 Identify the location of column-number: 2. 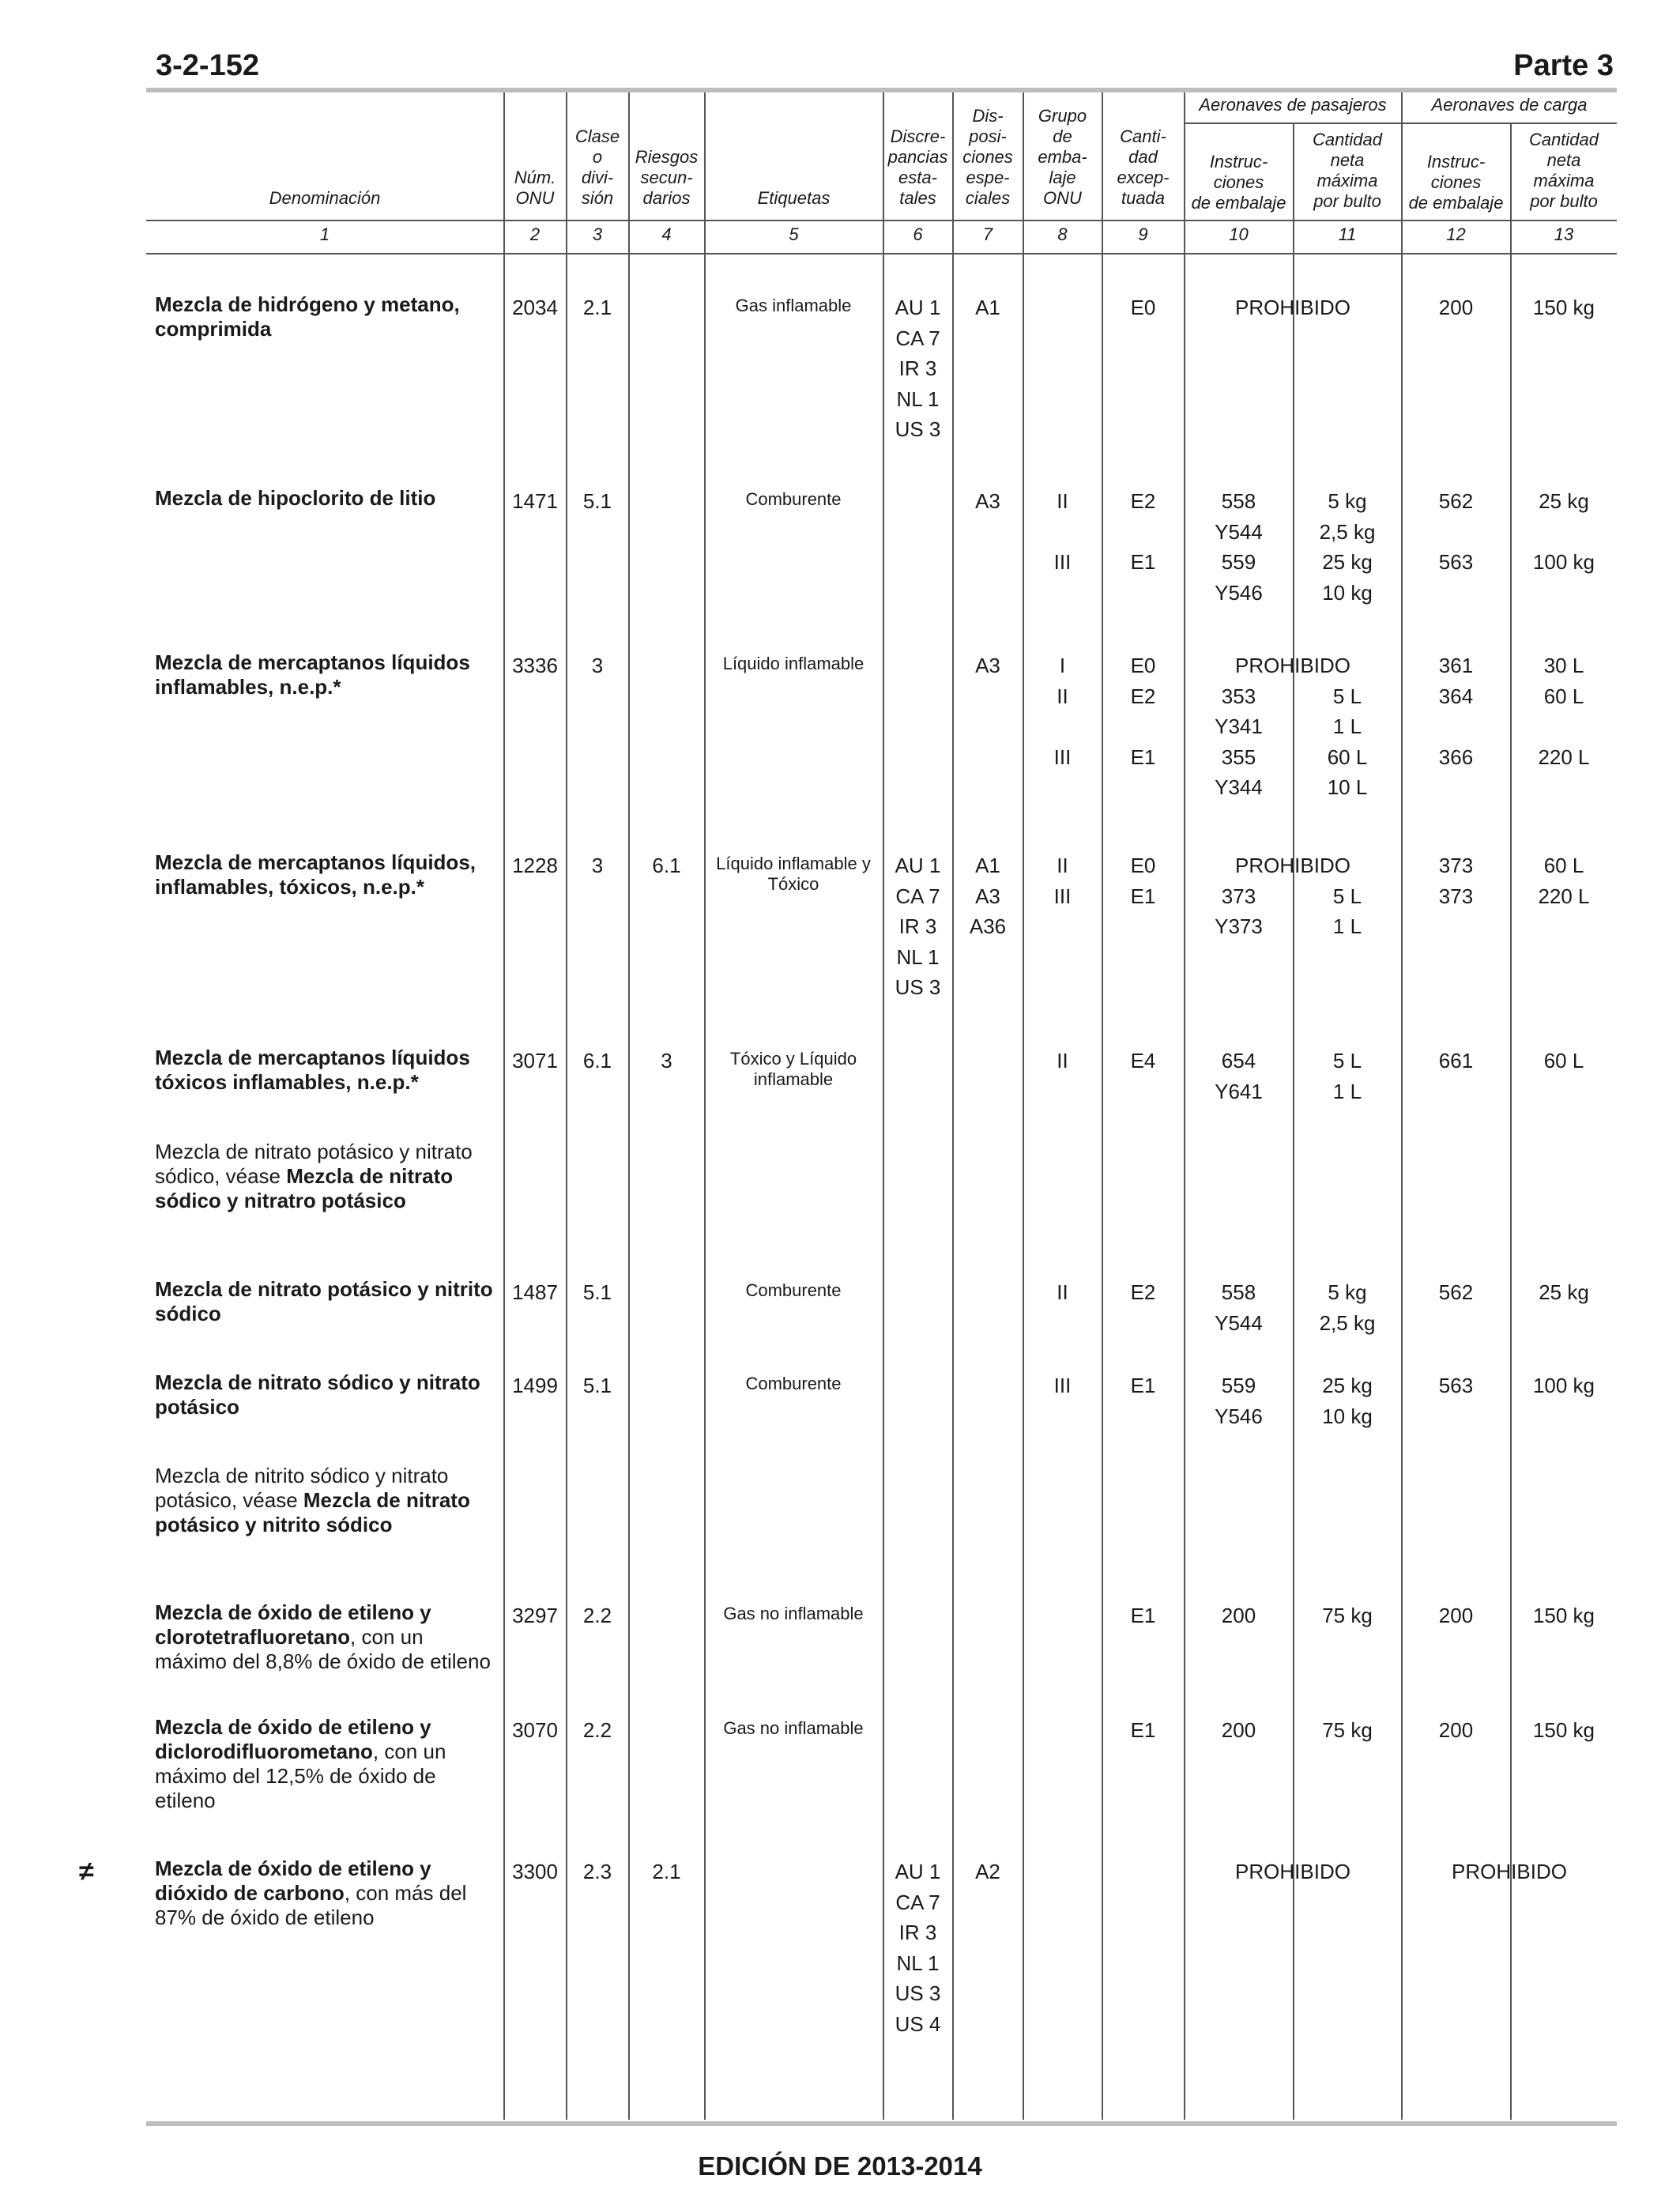
(535, 234).